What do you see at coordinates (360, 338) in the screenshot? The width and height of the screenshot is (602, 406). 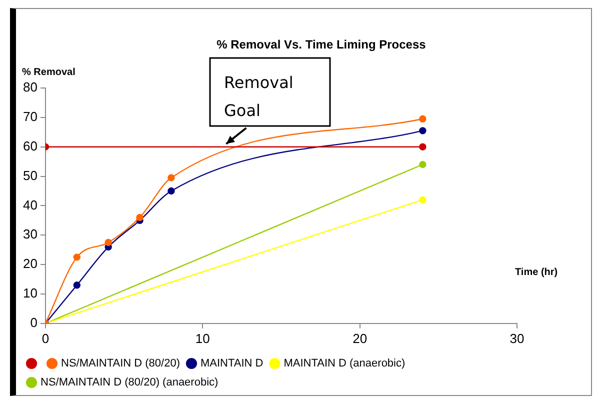 I see `x-tick-label: 20` at bounding box center [360, 338].